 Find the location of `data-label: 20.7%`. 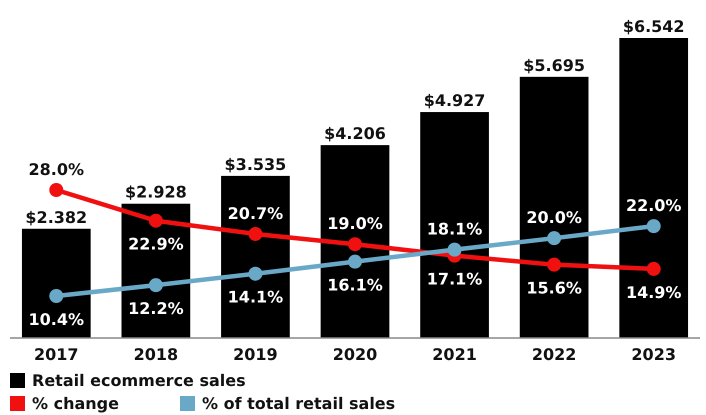

data-label: 20.7% is located at coordinates (256, 213).